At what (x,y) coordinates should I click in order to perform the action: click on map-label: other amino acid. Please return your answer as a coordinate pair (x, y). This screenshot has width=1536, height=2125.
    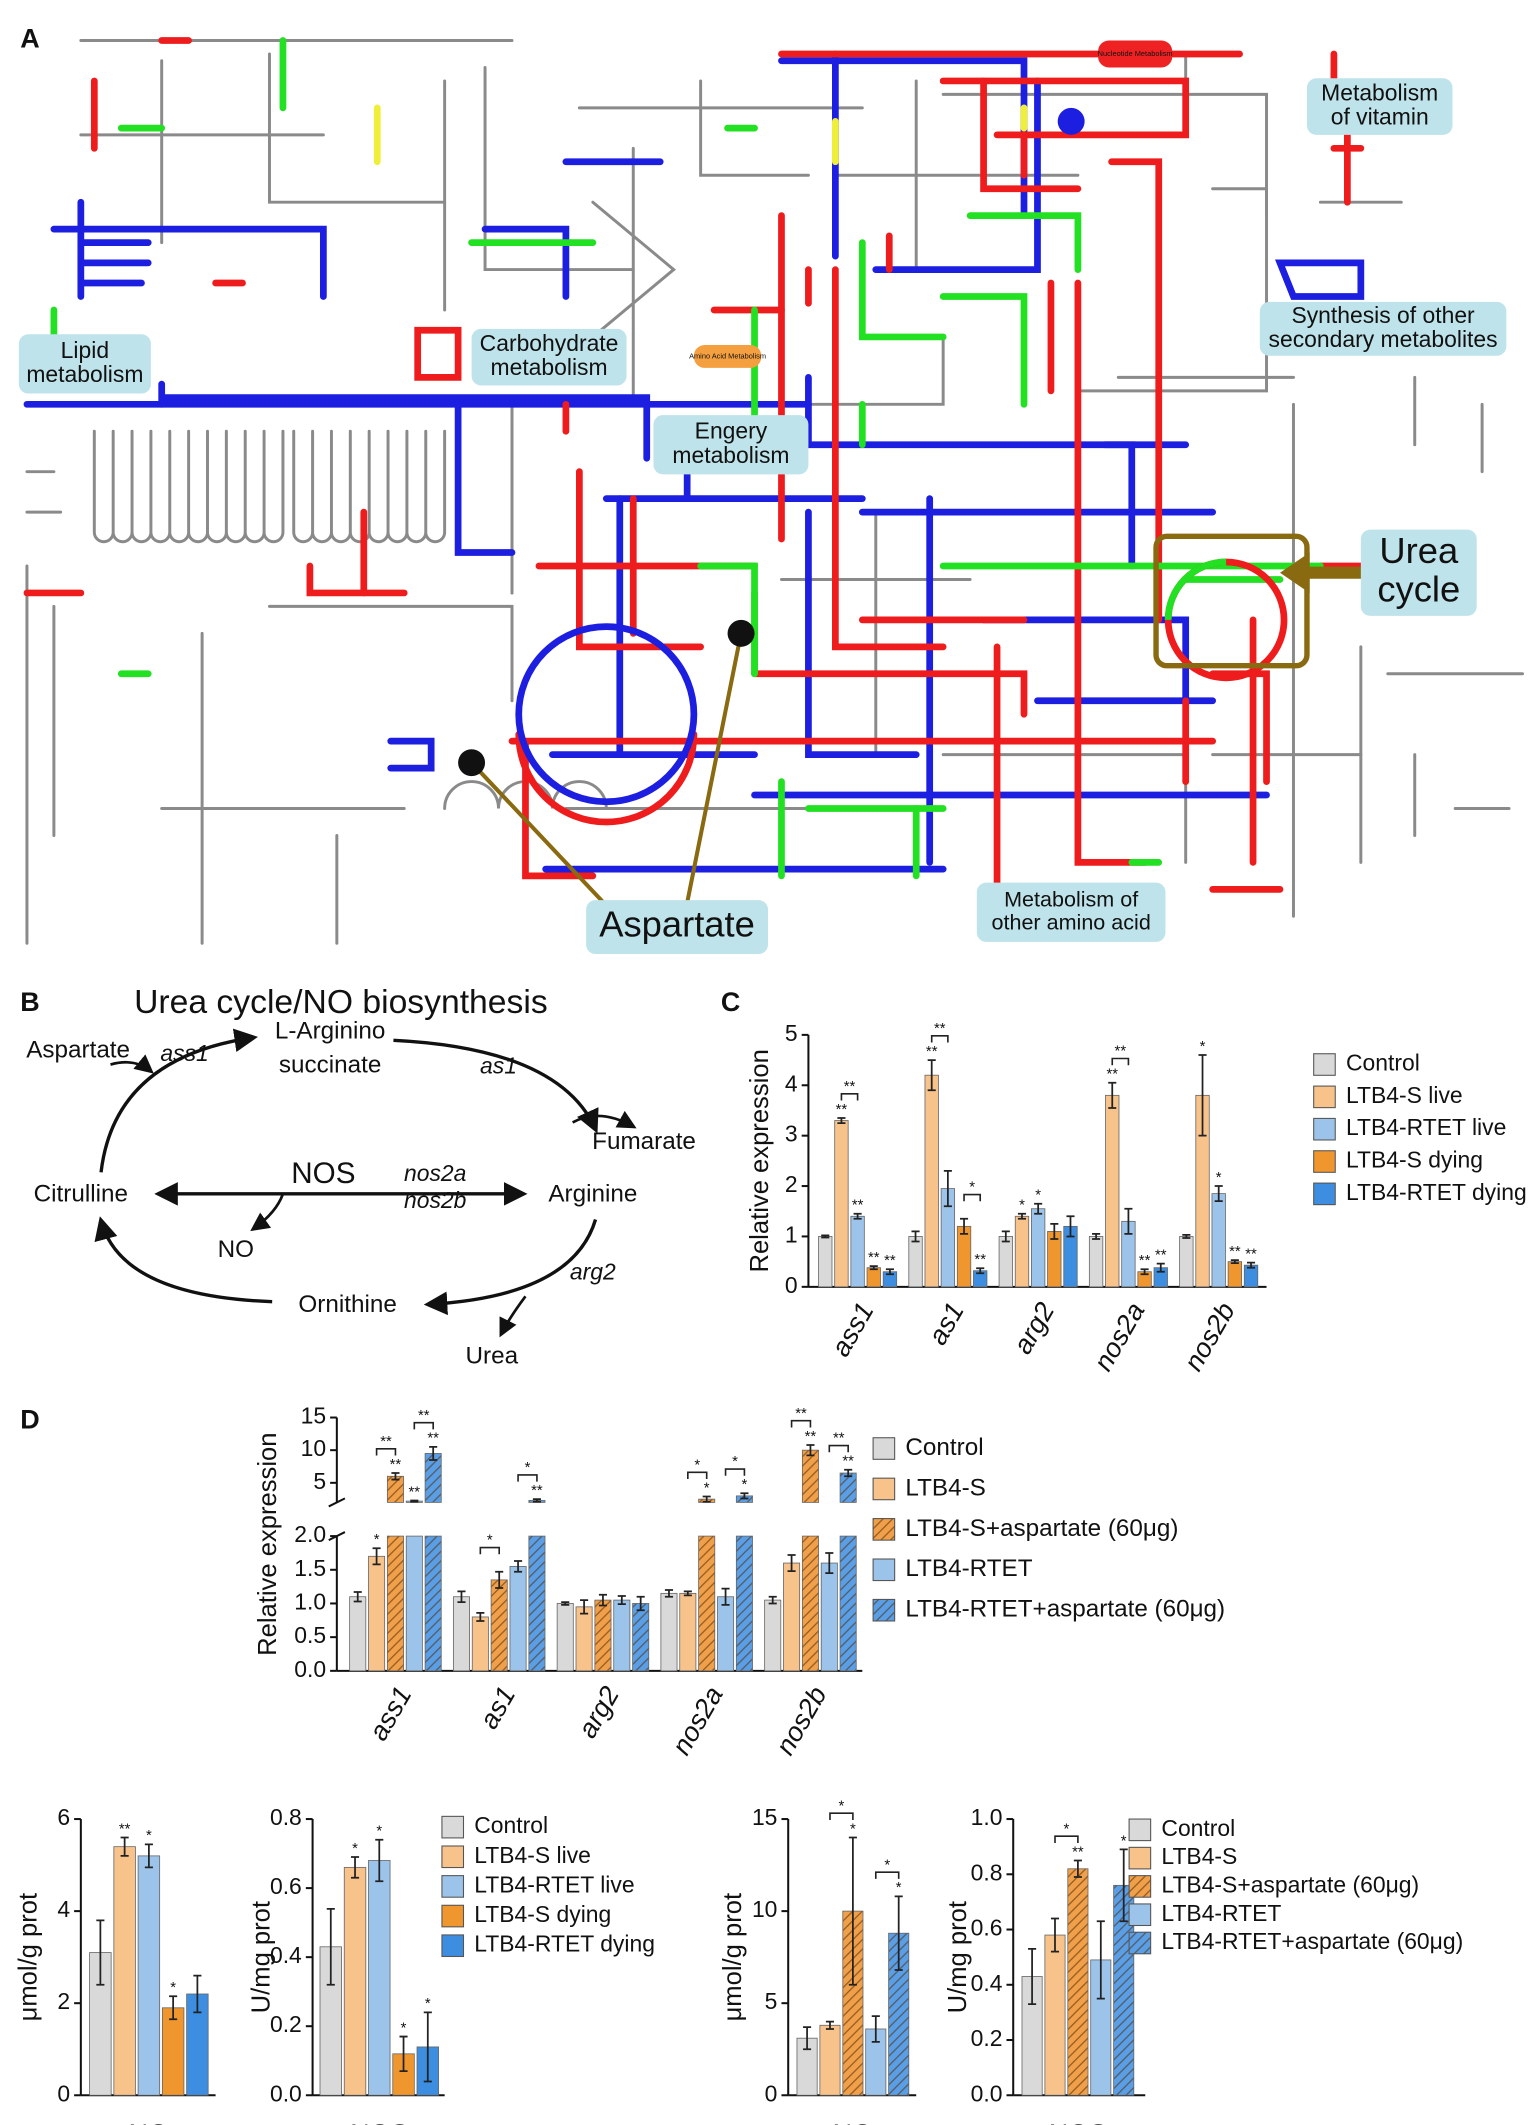
    Looking at the image, I should click on (1071, 921).